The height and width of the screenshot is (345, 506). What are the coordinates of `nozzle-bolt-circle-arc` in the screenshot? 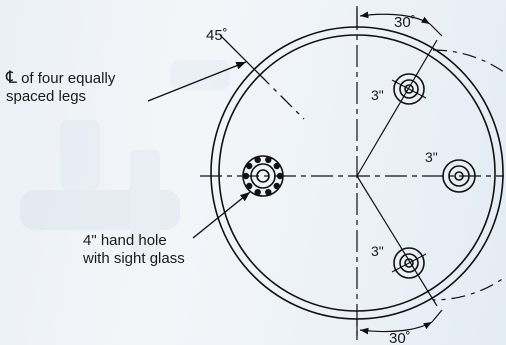 It's located at (469, 175).